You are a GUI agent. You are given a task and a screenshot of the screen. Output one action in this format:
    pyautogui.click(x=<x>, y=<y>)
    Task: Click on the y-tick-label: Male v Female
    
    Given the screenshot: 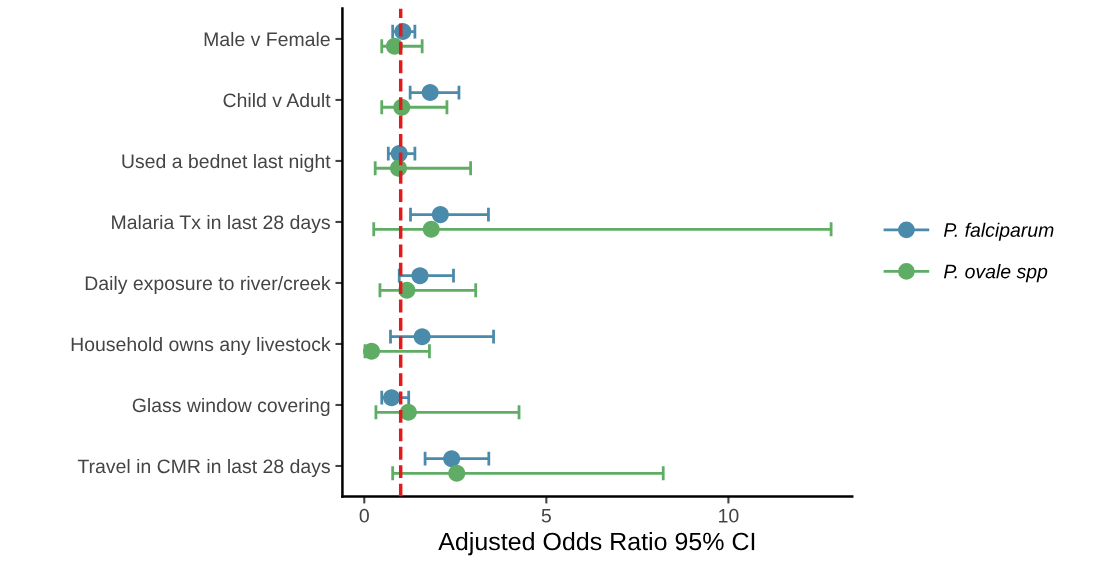 What is the action you would take?
    pyautogui.click(x=267, y=39)
    